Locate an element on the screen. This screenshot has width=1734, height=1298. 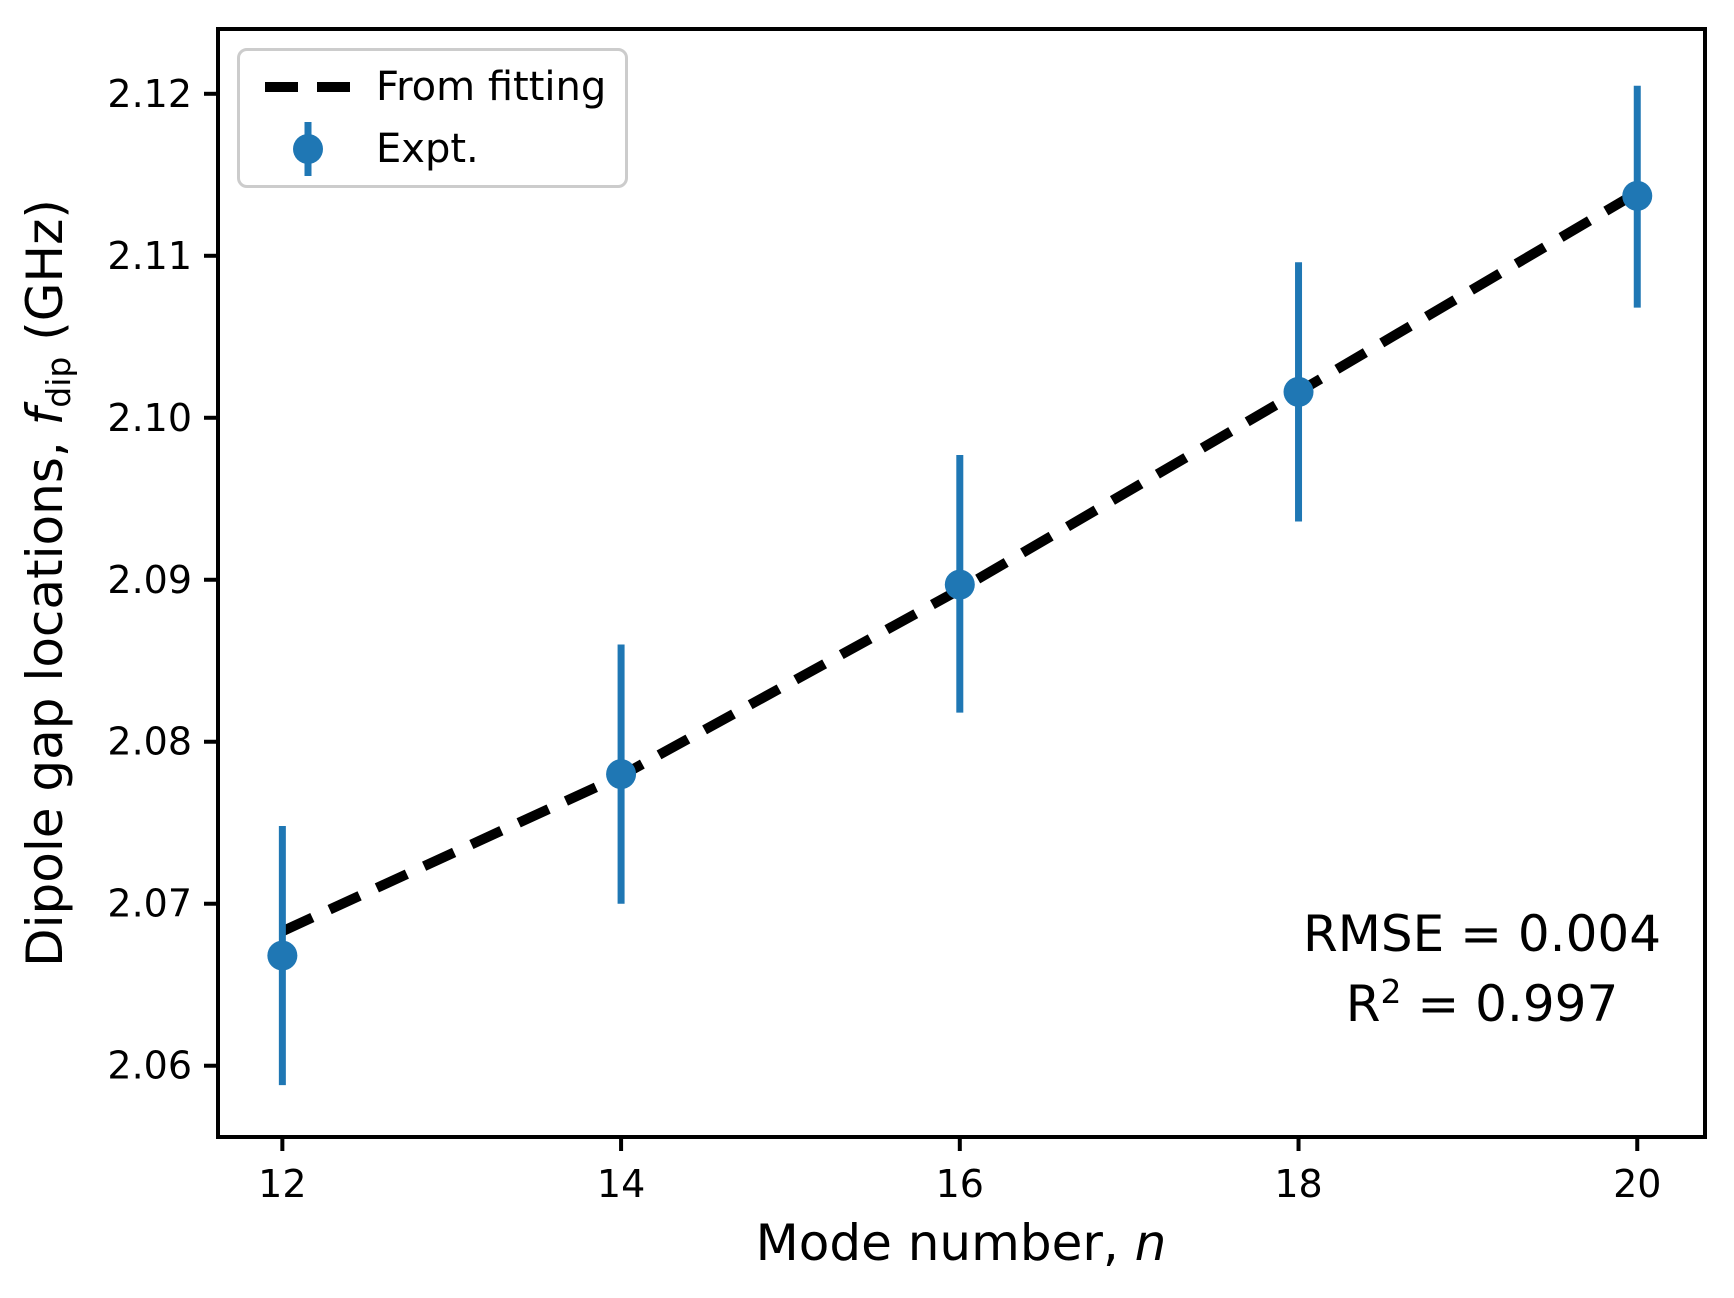
x-tick-label: 18 is located at coordinates (1298, 1184).